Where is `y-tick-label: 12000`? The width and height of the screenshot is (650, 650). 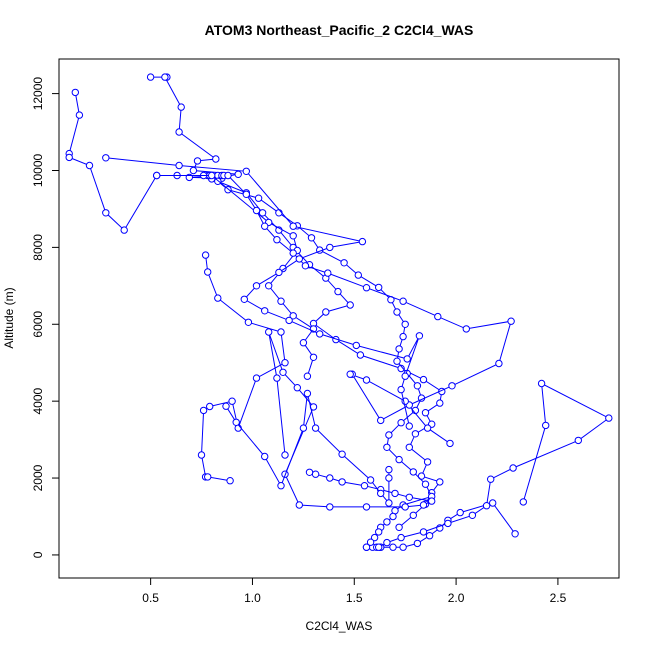
y-tick-label: 12000 is located at coordinates (38, 94).